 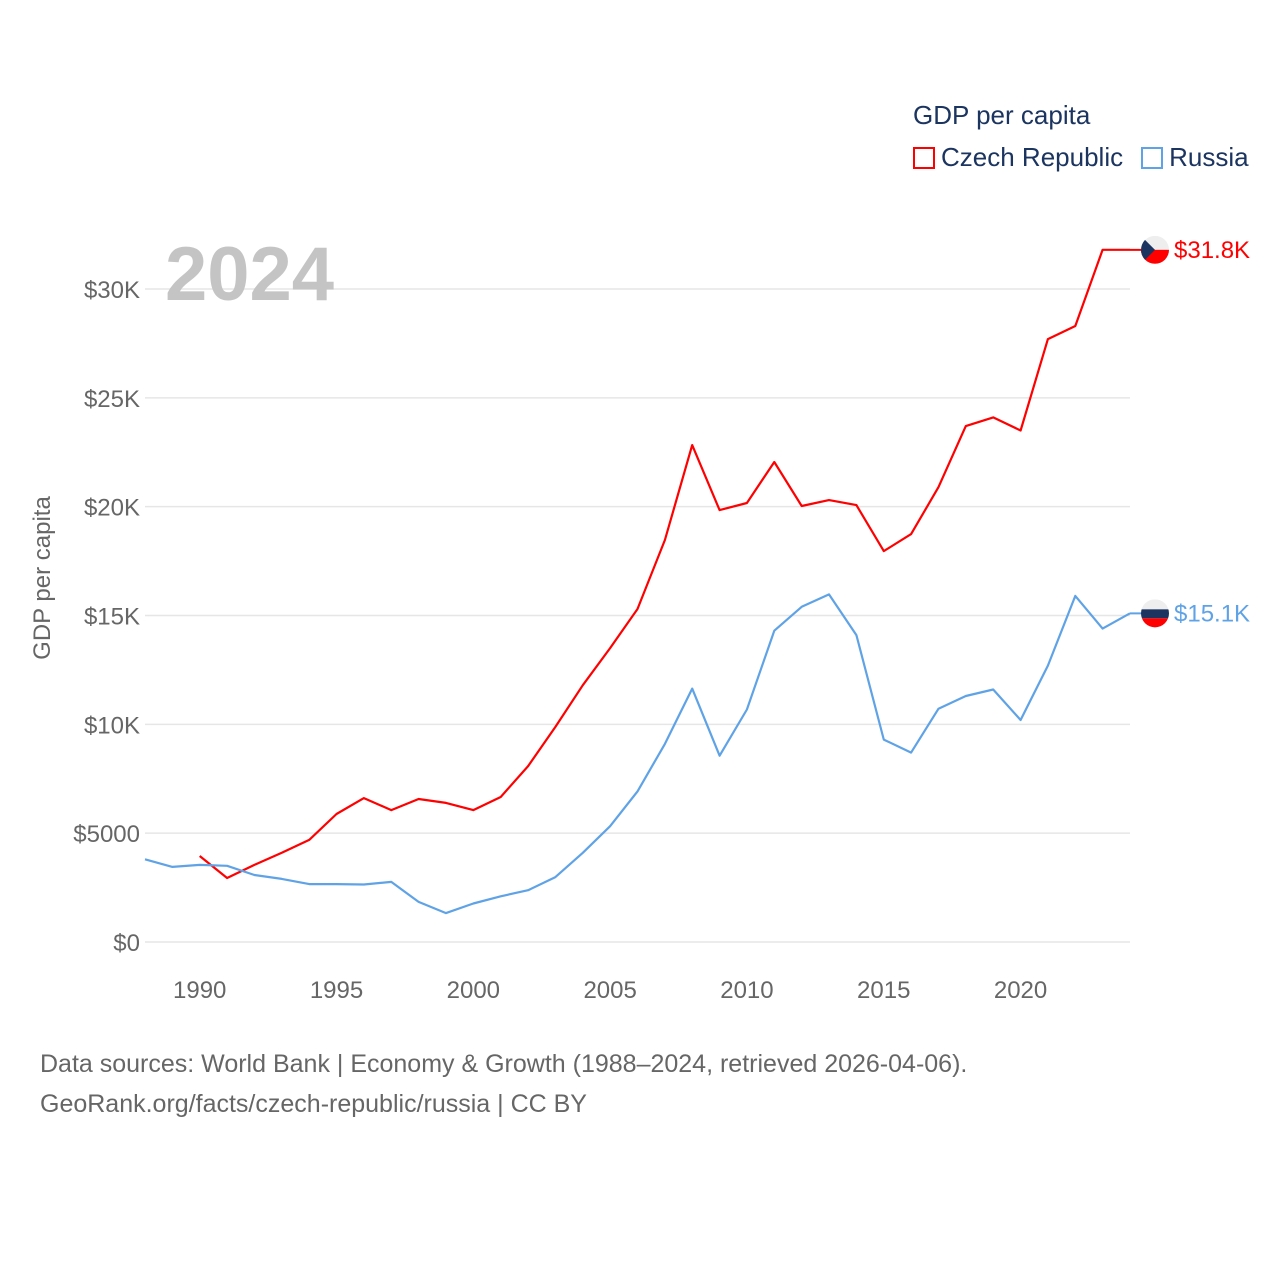 I want to click on legend-item-czech-republic: Czech Republic, so click(x=1018, y=157).